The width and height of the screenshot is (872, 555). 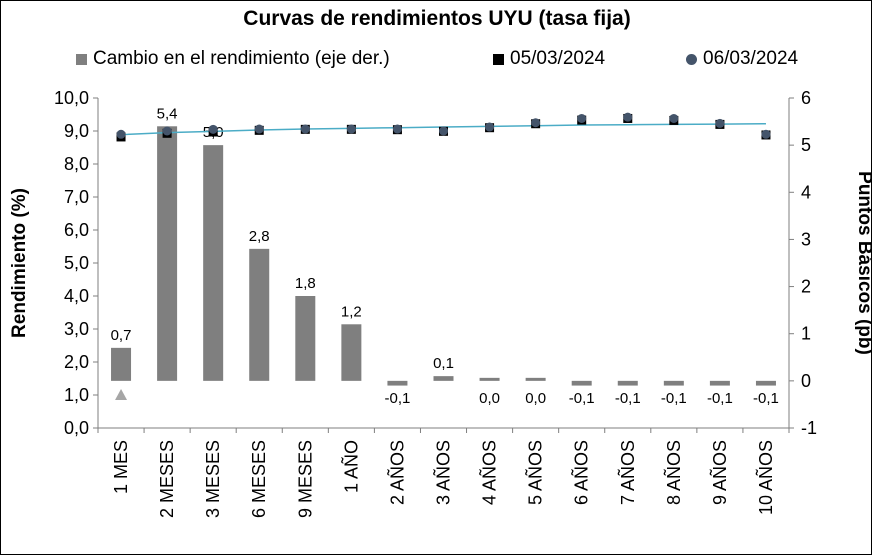 I want to click on y-tick-label: 7,0, so click(x=76, y=197).